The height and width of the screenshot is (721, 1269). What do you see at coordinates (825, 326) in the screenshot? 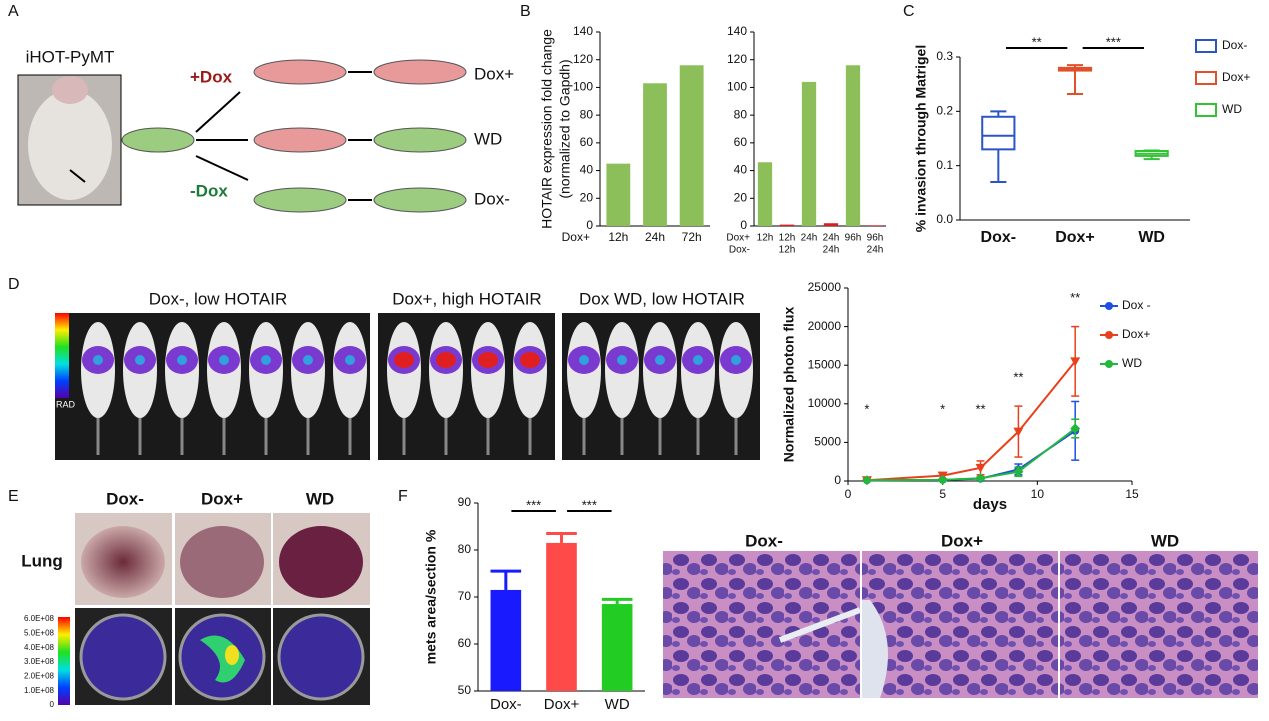
I see `y-tick-label: 20000` at bounding box center [825, 326].